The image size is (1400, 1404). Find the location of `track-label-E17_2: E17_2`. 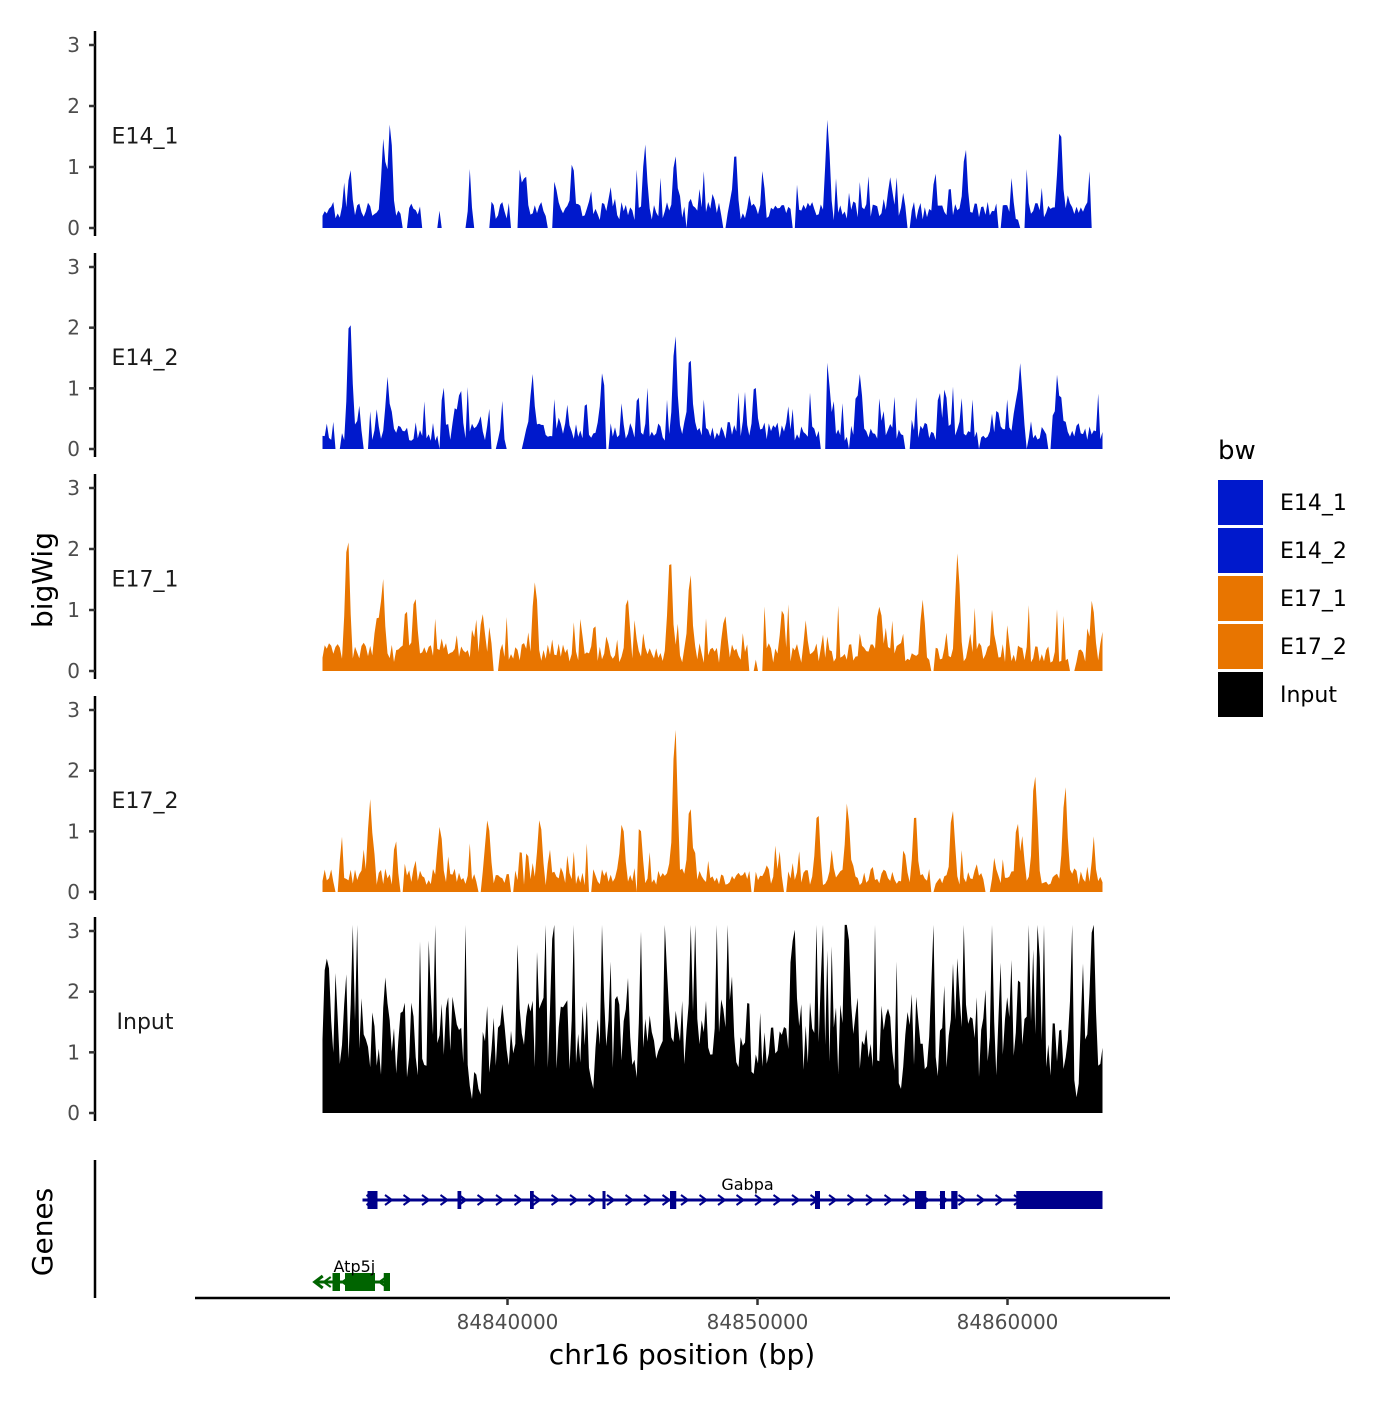

track-label-E17_2: E17_2 is located at coordinates (145, 801).